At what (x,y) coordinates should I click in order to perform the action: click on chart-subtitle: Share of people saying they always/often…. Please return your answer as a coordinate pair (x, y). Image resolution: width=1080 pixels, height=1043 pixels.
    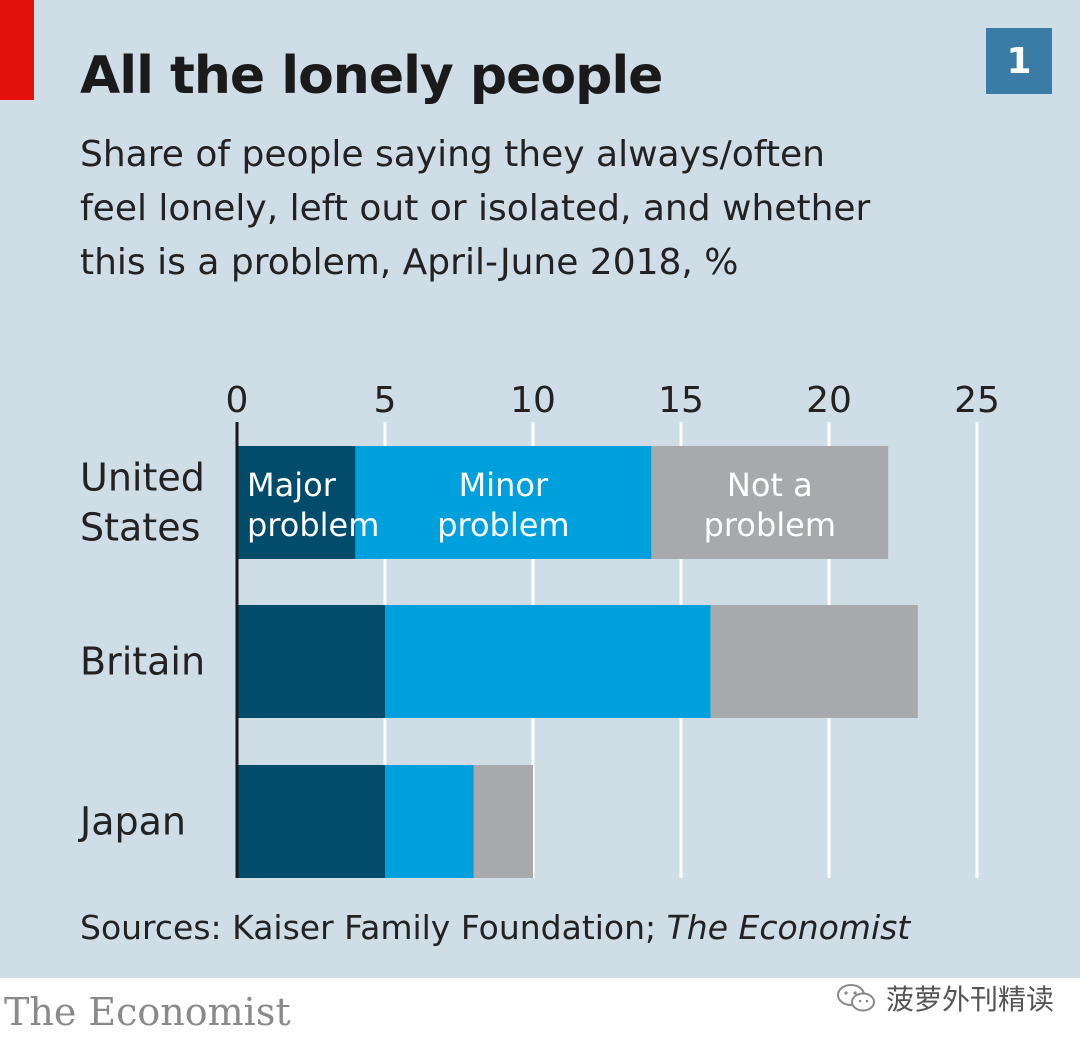
    Looking at the image, I should click on (520, 209).